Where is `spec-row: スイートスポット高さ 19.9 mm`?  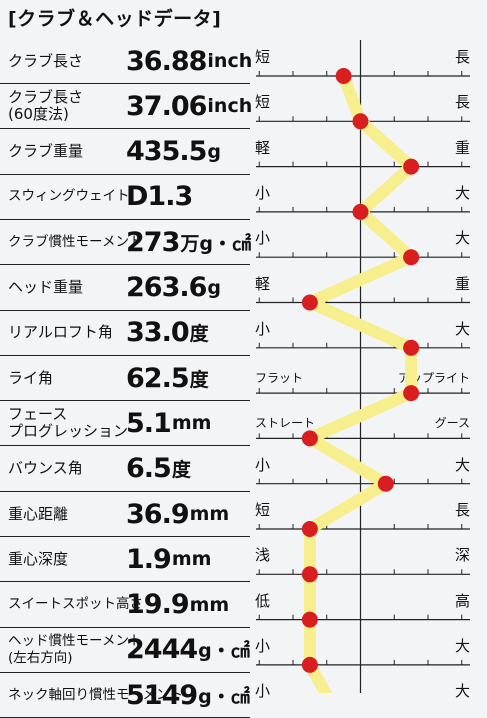 spec-row: スイートスポット高さ 19.9 mm is located at coordinates (125, 605).